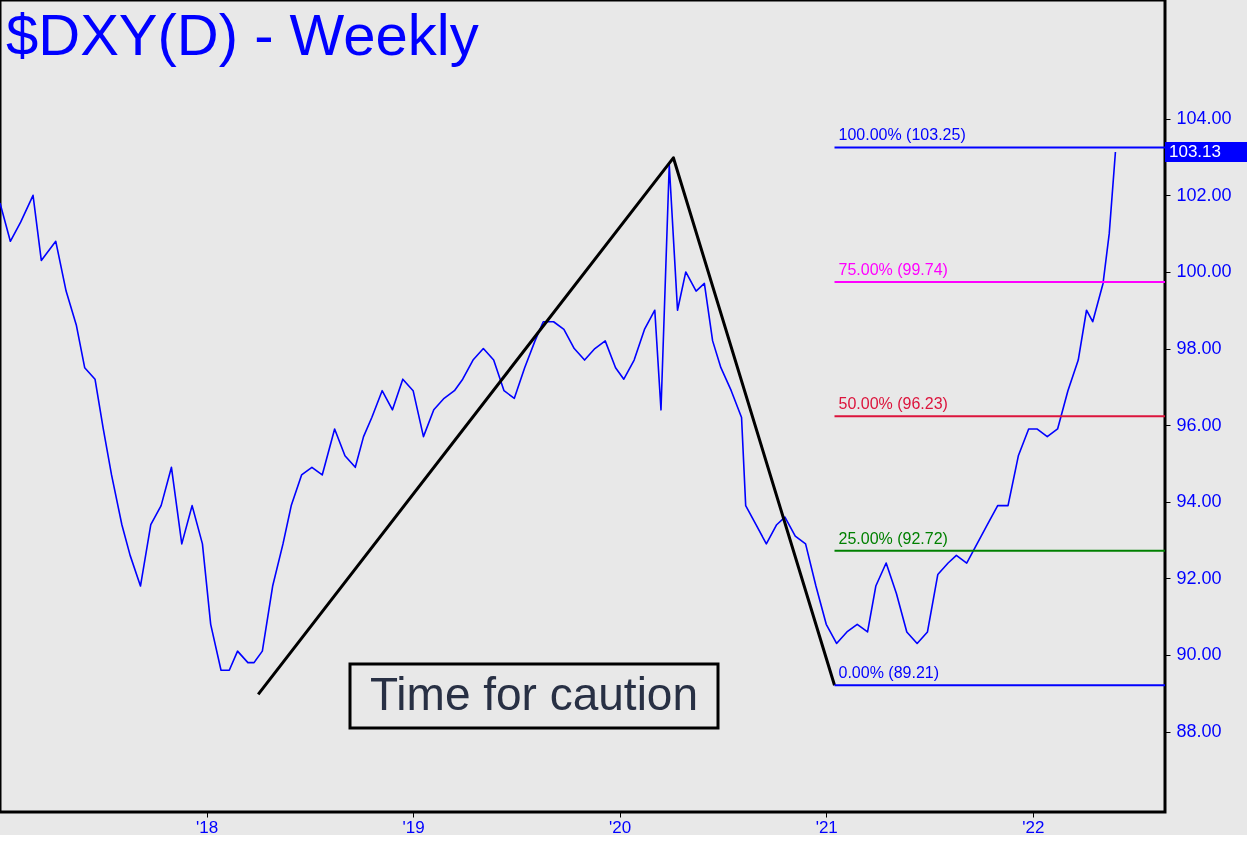  I want to click on y-tick-label: 90.00, so click(1199, 654).